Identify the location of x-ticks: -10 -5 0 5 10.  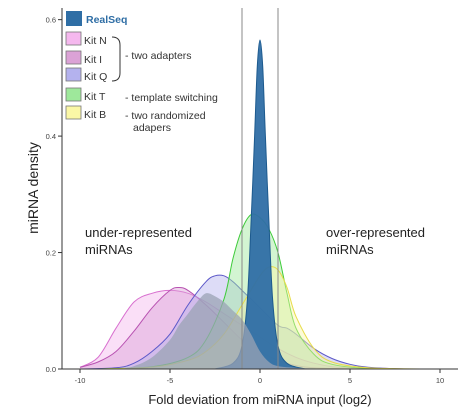
(259, 377).